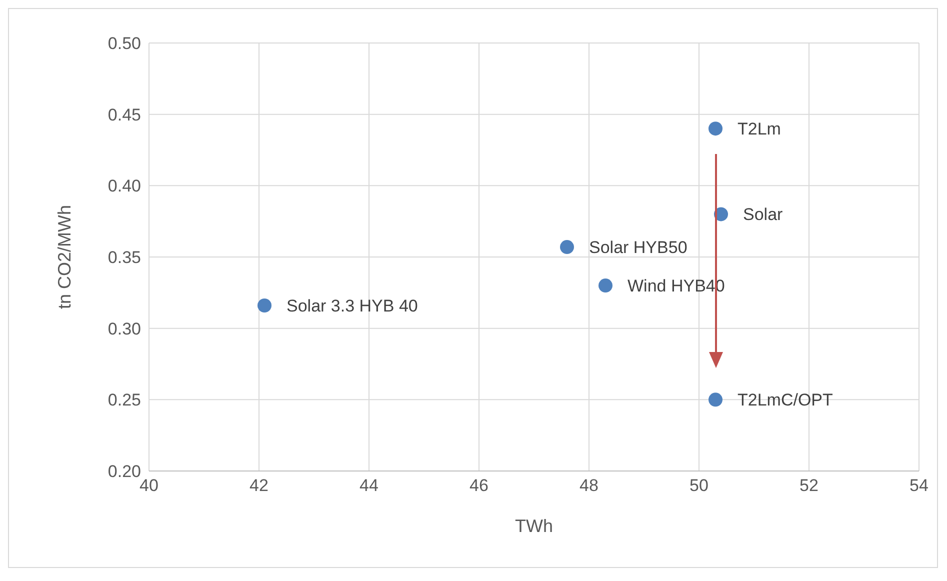 The height and width of the screenshot is (581, 947). What do you see at coordinates (64, 257) in the screenshot?
I see `y-axis-title: tn CO2/MWh` at bounding box center [64, 257].